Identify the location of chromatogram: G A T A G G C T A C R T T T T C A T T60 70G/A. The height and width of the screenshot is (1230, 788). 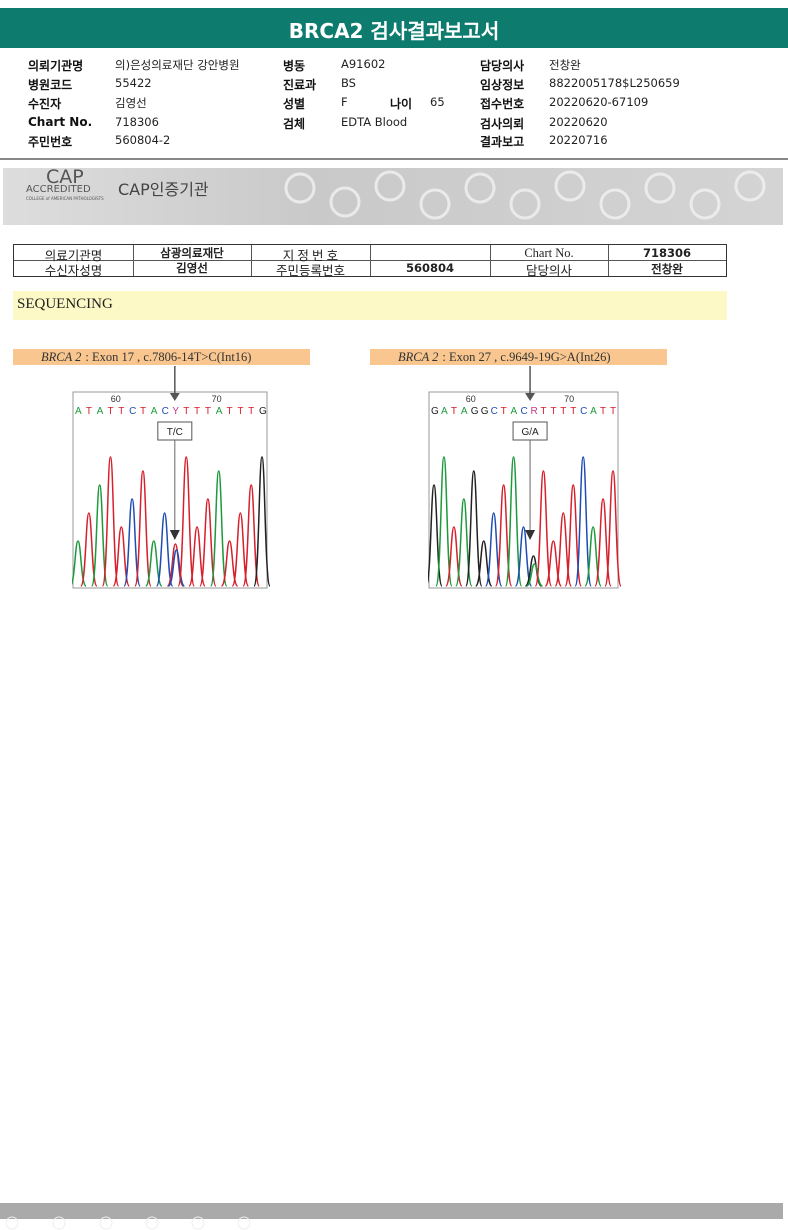
(524, 477).